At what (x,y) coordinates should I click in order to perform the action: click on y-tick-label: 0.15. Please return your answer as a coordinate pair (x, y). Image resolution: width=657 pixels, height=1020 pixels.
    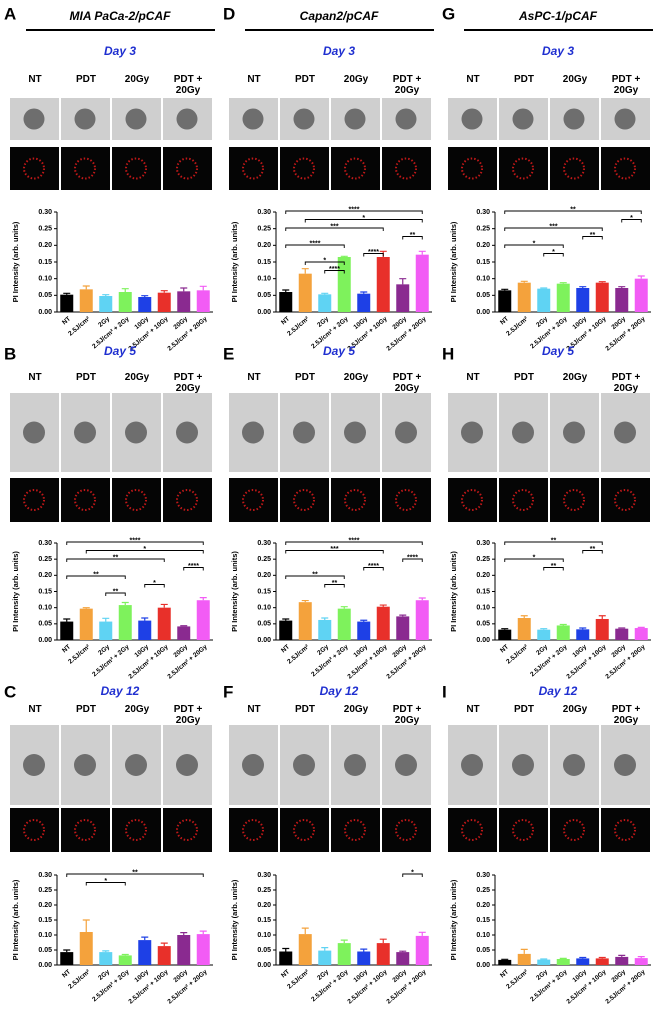
    Looking at the image, I should click on (264, 591).